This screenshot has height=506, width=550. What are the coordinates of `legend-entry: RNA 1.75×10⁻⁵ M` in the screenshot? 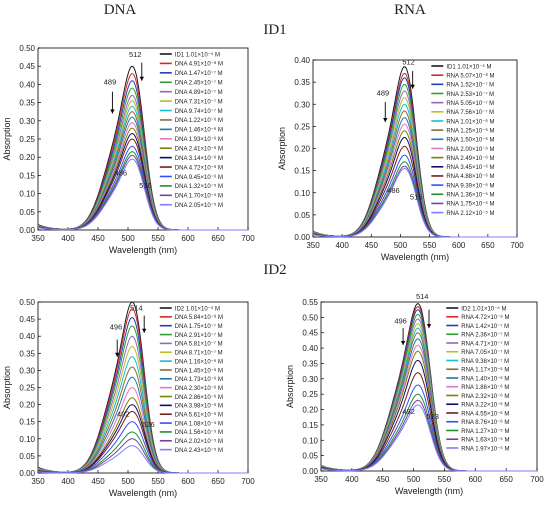 It's located at (470, 204).